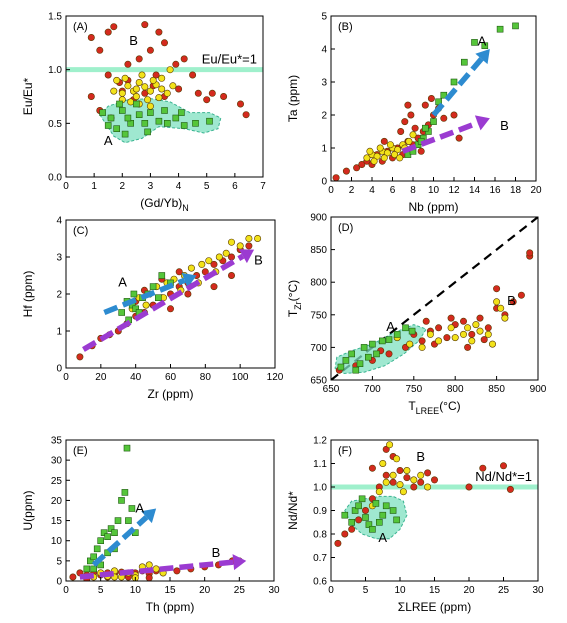  I want to click on y-tick-label: 10, so click(57, 541).